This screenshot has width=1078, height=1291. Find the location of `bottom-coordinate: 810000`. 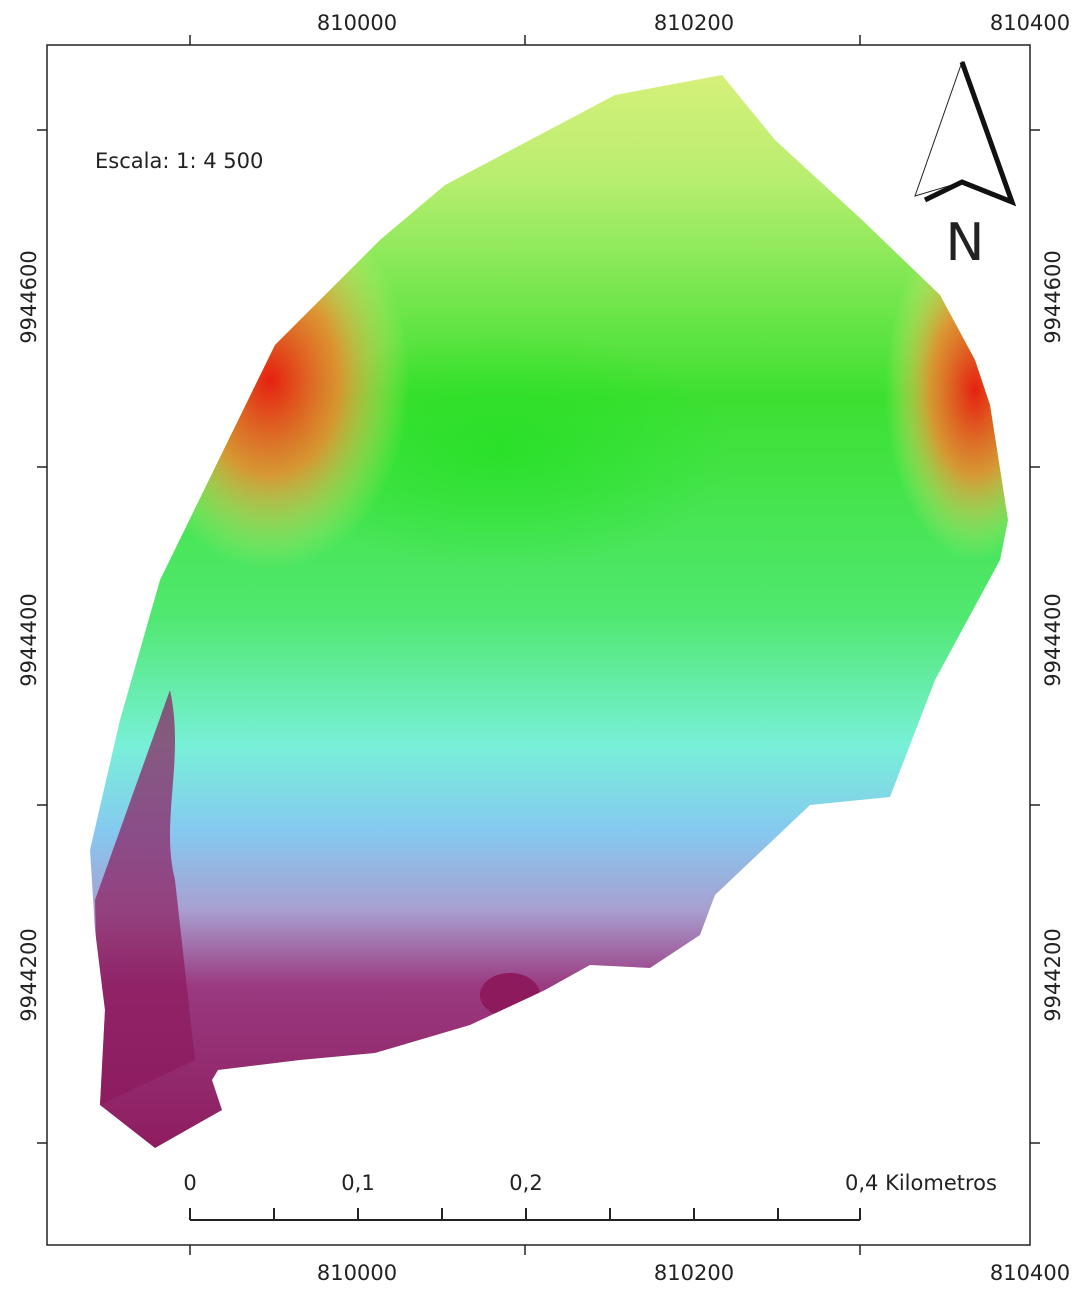

bottom-coordinate: 810000 is located at coordinates (357, 1273).